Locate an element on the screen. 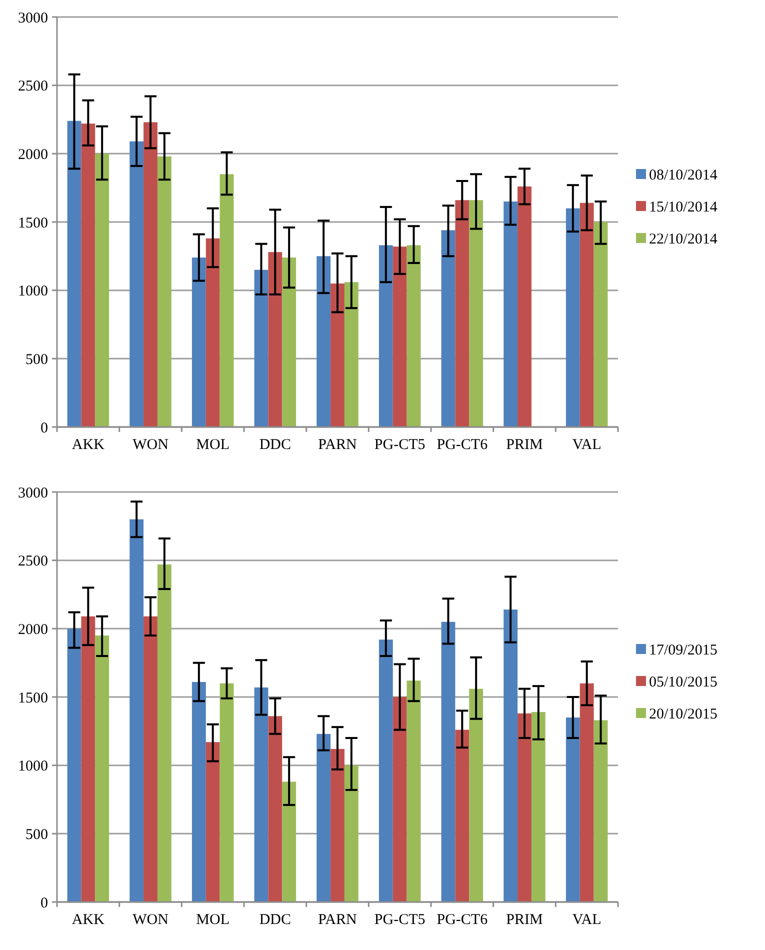  legend-label: 20/10/2015 is located at coordinates (683, 714).